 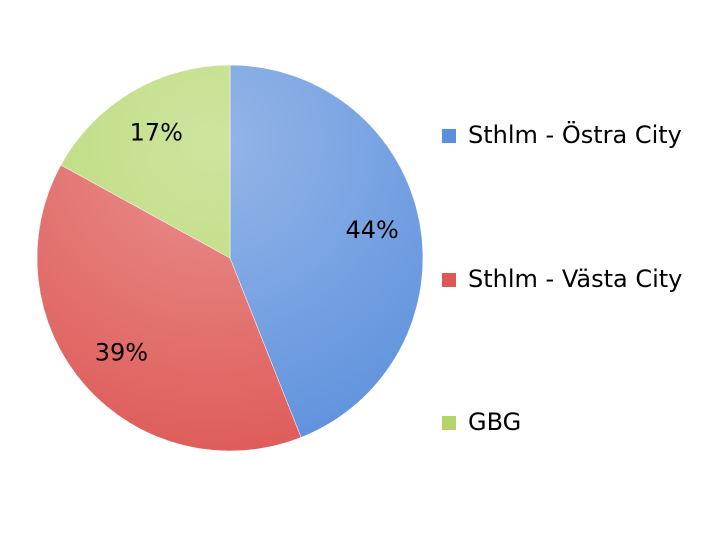 What do you see at coordinates (494, 422) in the screenshot?
I see `legend-label: GBG` at bounding box center [494, 422].